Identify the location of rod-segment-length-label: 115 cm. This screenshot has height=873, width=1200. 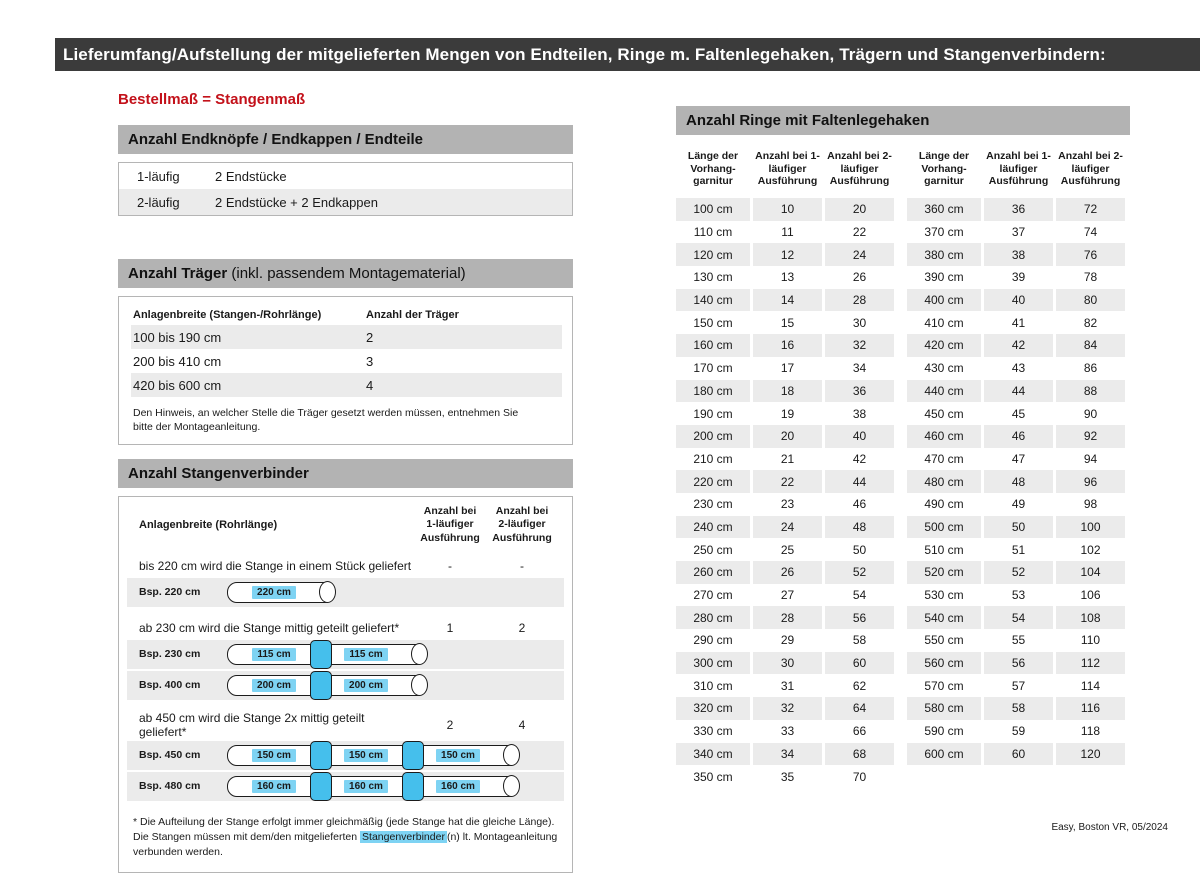
(366, 654).